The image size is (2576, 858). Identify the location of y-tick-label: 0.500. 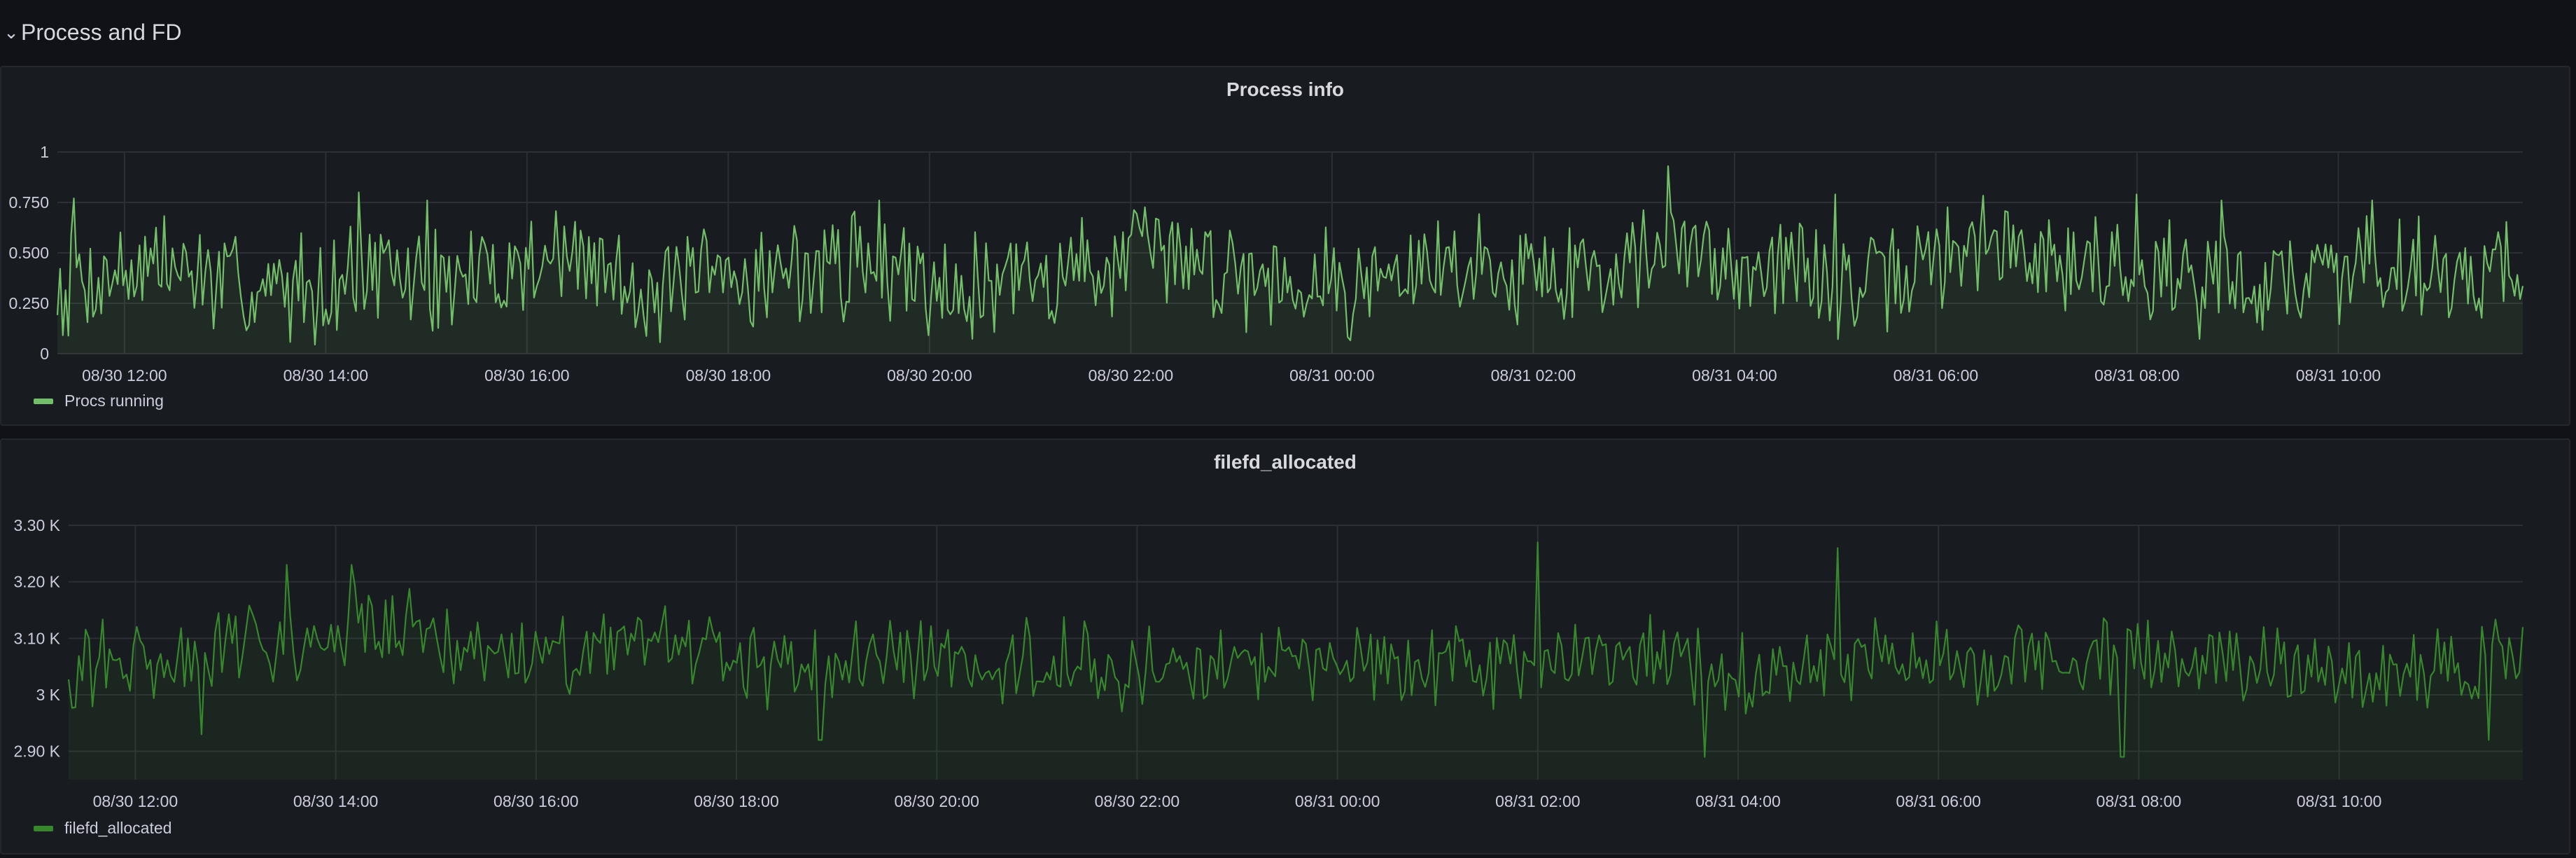
(28, 253).